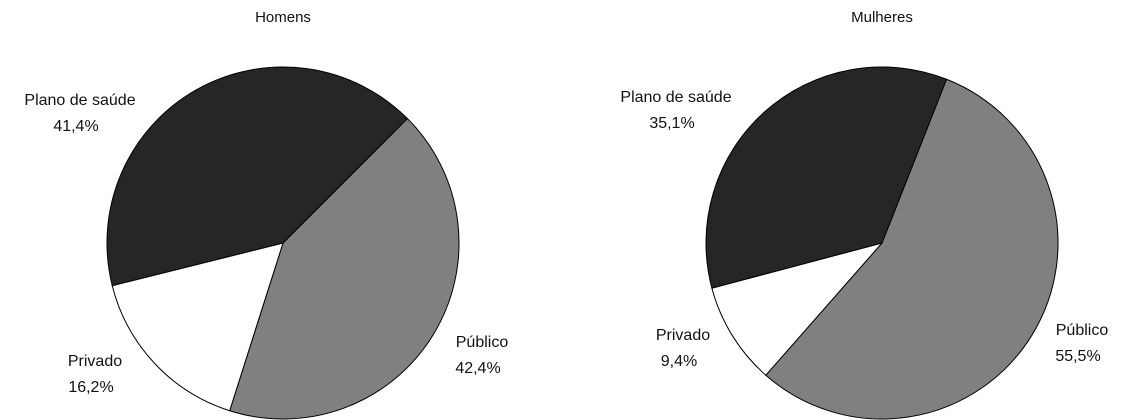 This screenshot has height=420, width=1122. I want to click on slice-value-label: 41,4%, so click(75, 126).